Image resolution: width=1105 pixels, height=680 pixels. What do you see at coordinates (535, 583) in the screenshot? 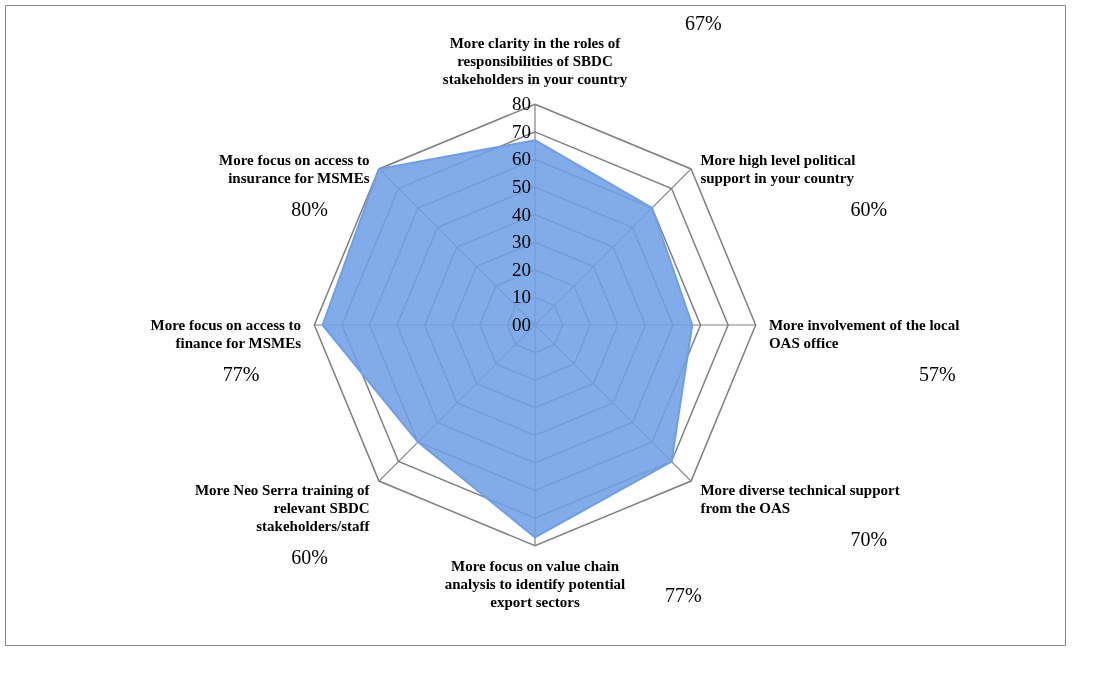
I see `spoke-label: More focus on value chain analysis to identify potential export sectors` at bounding box center [535, 583].